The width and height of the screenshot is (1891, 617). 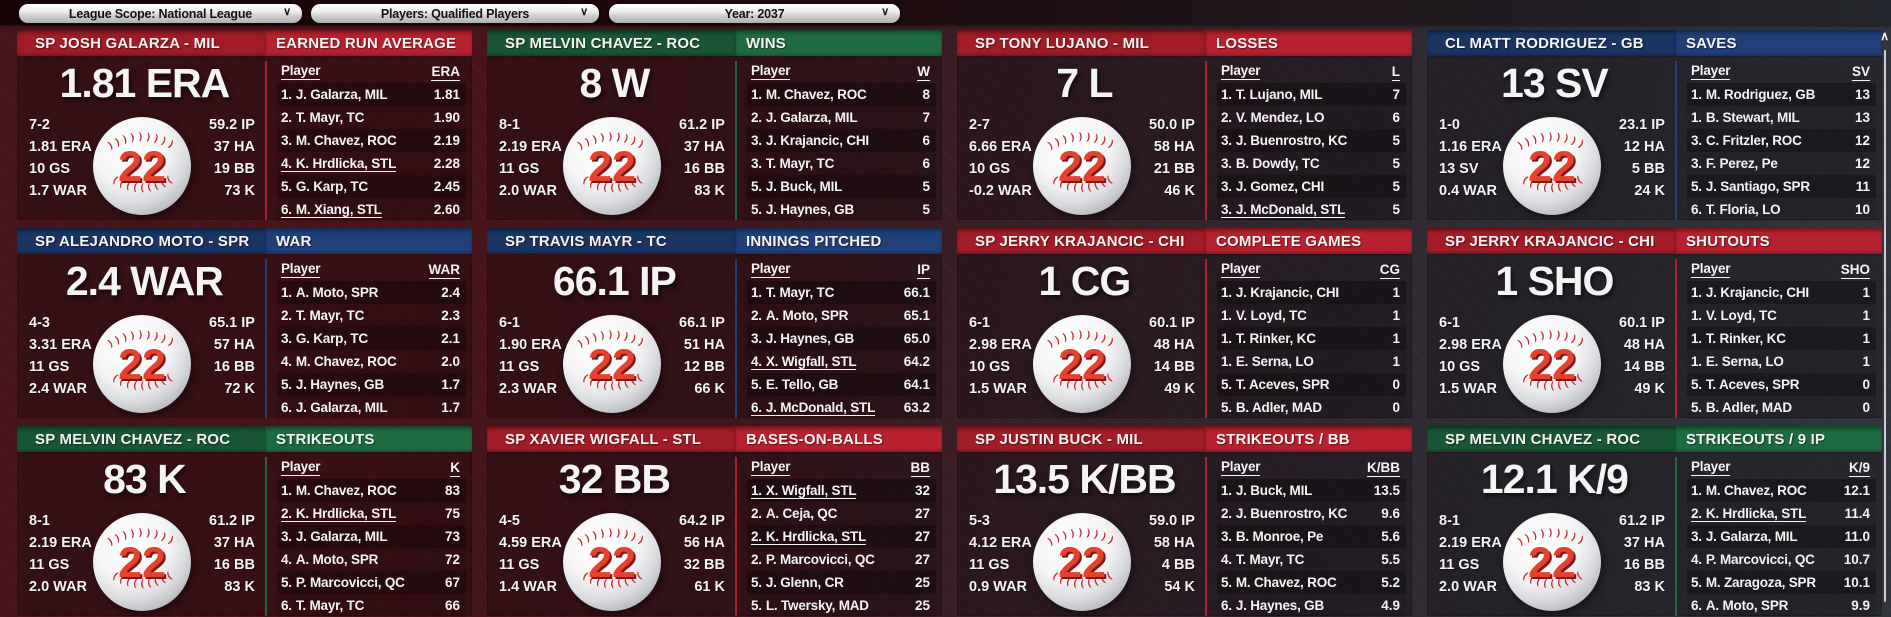 What do you see at coordinates (841, 384) in the screenshot?
I see `leaderboard-row: 5. E. Tello, GB 64.1` at bounding box center [841, 384].